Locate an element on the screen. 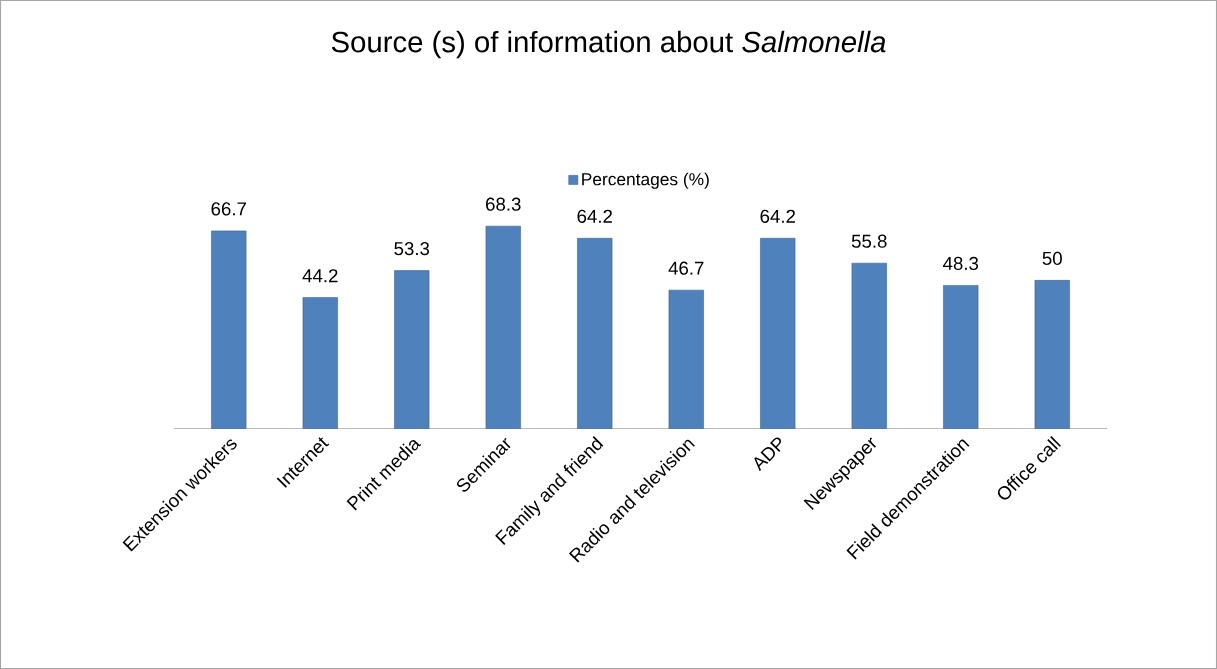  data-label: 66.7 is located at coordinates (228, 209).